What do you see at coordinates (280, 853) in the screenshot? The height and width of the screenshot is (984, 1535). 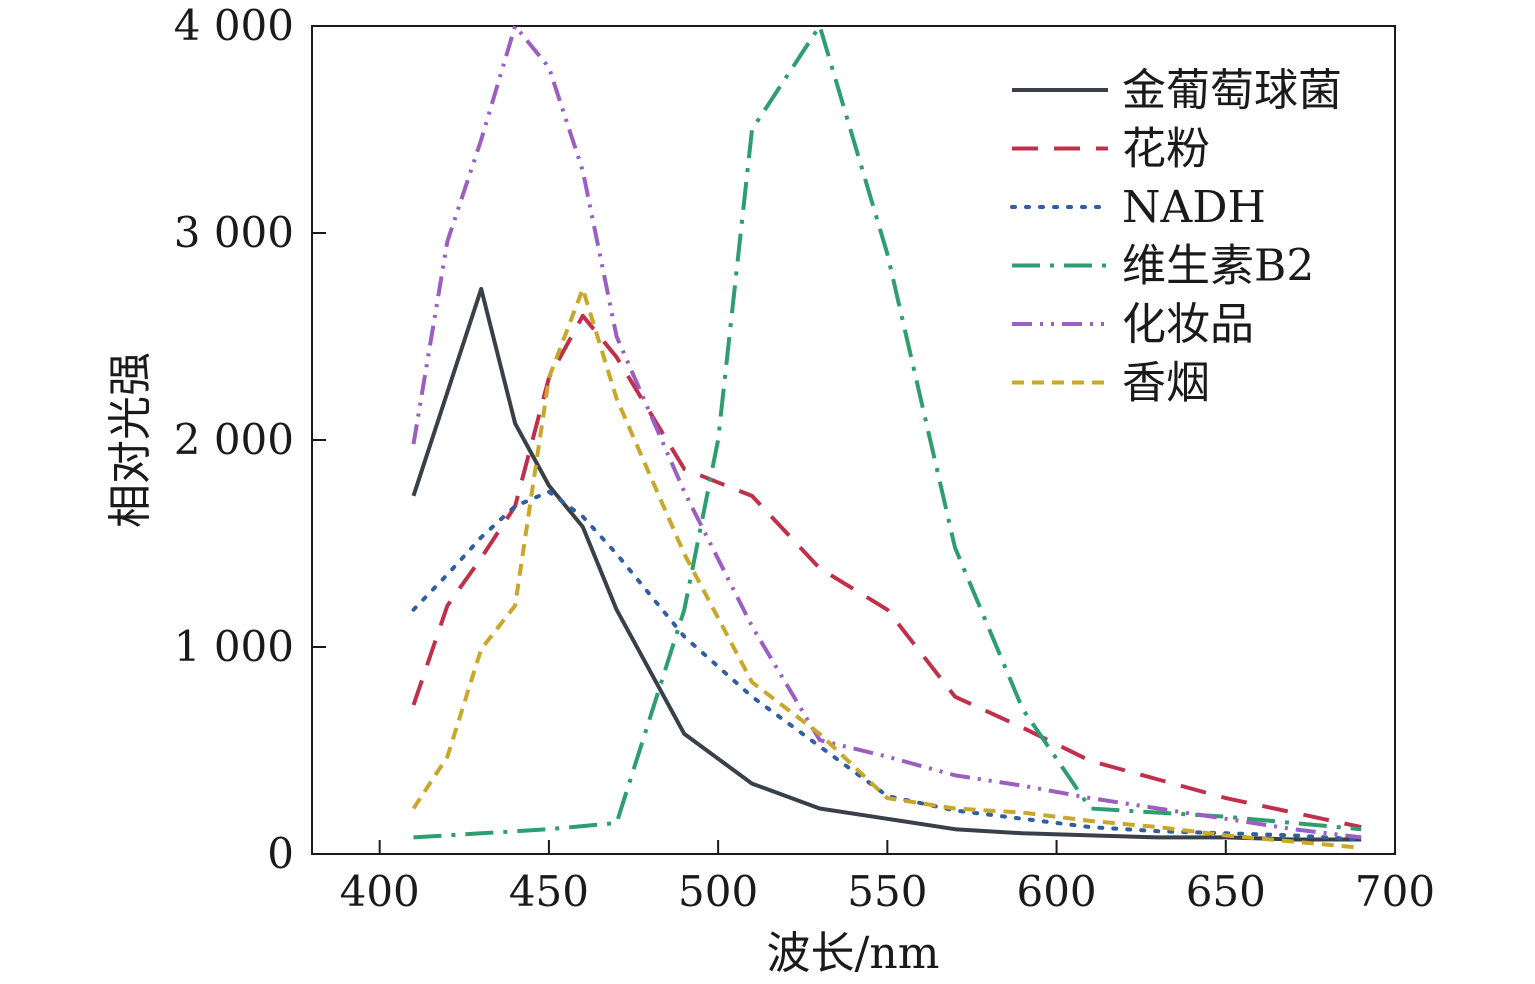 I see `y-tick-label: 0` at bounding box center [280, 853].